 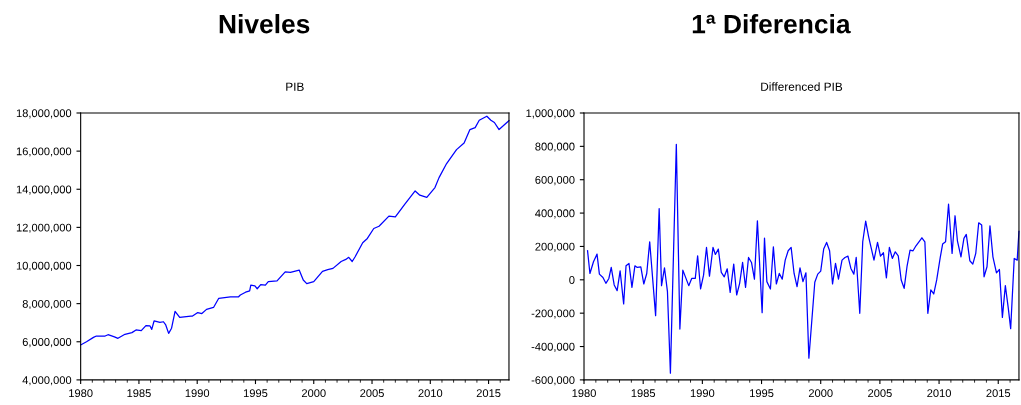 What do you see at coordinates (555, 214) in the screenshot?
I see `y-tick-label: 400,000` at bounding box center [555, 214].